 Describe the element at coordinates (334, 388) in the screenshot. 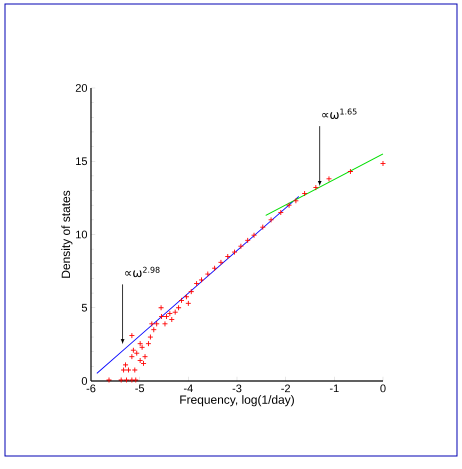

I see `x-tick-label: -1` at that location.